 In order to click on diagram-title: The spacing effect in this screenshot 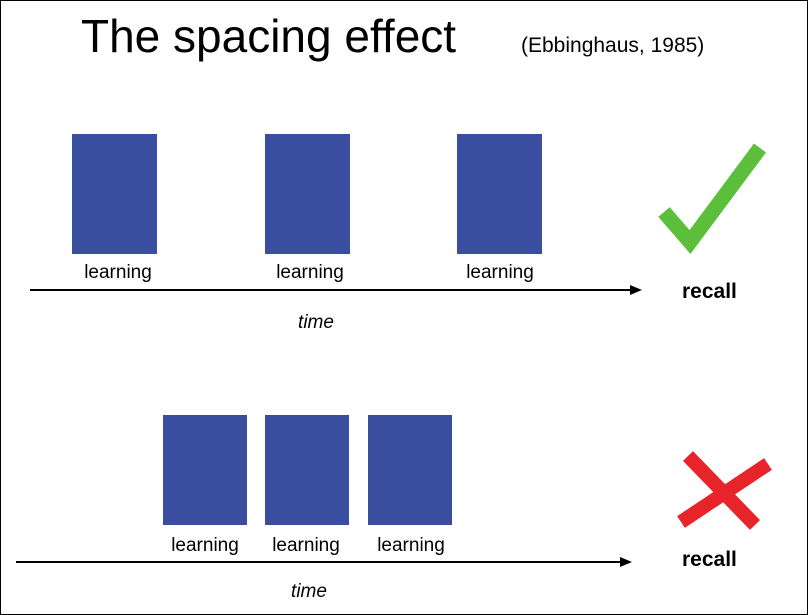, I will do `click(269, 36)`.